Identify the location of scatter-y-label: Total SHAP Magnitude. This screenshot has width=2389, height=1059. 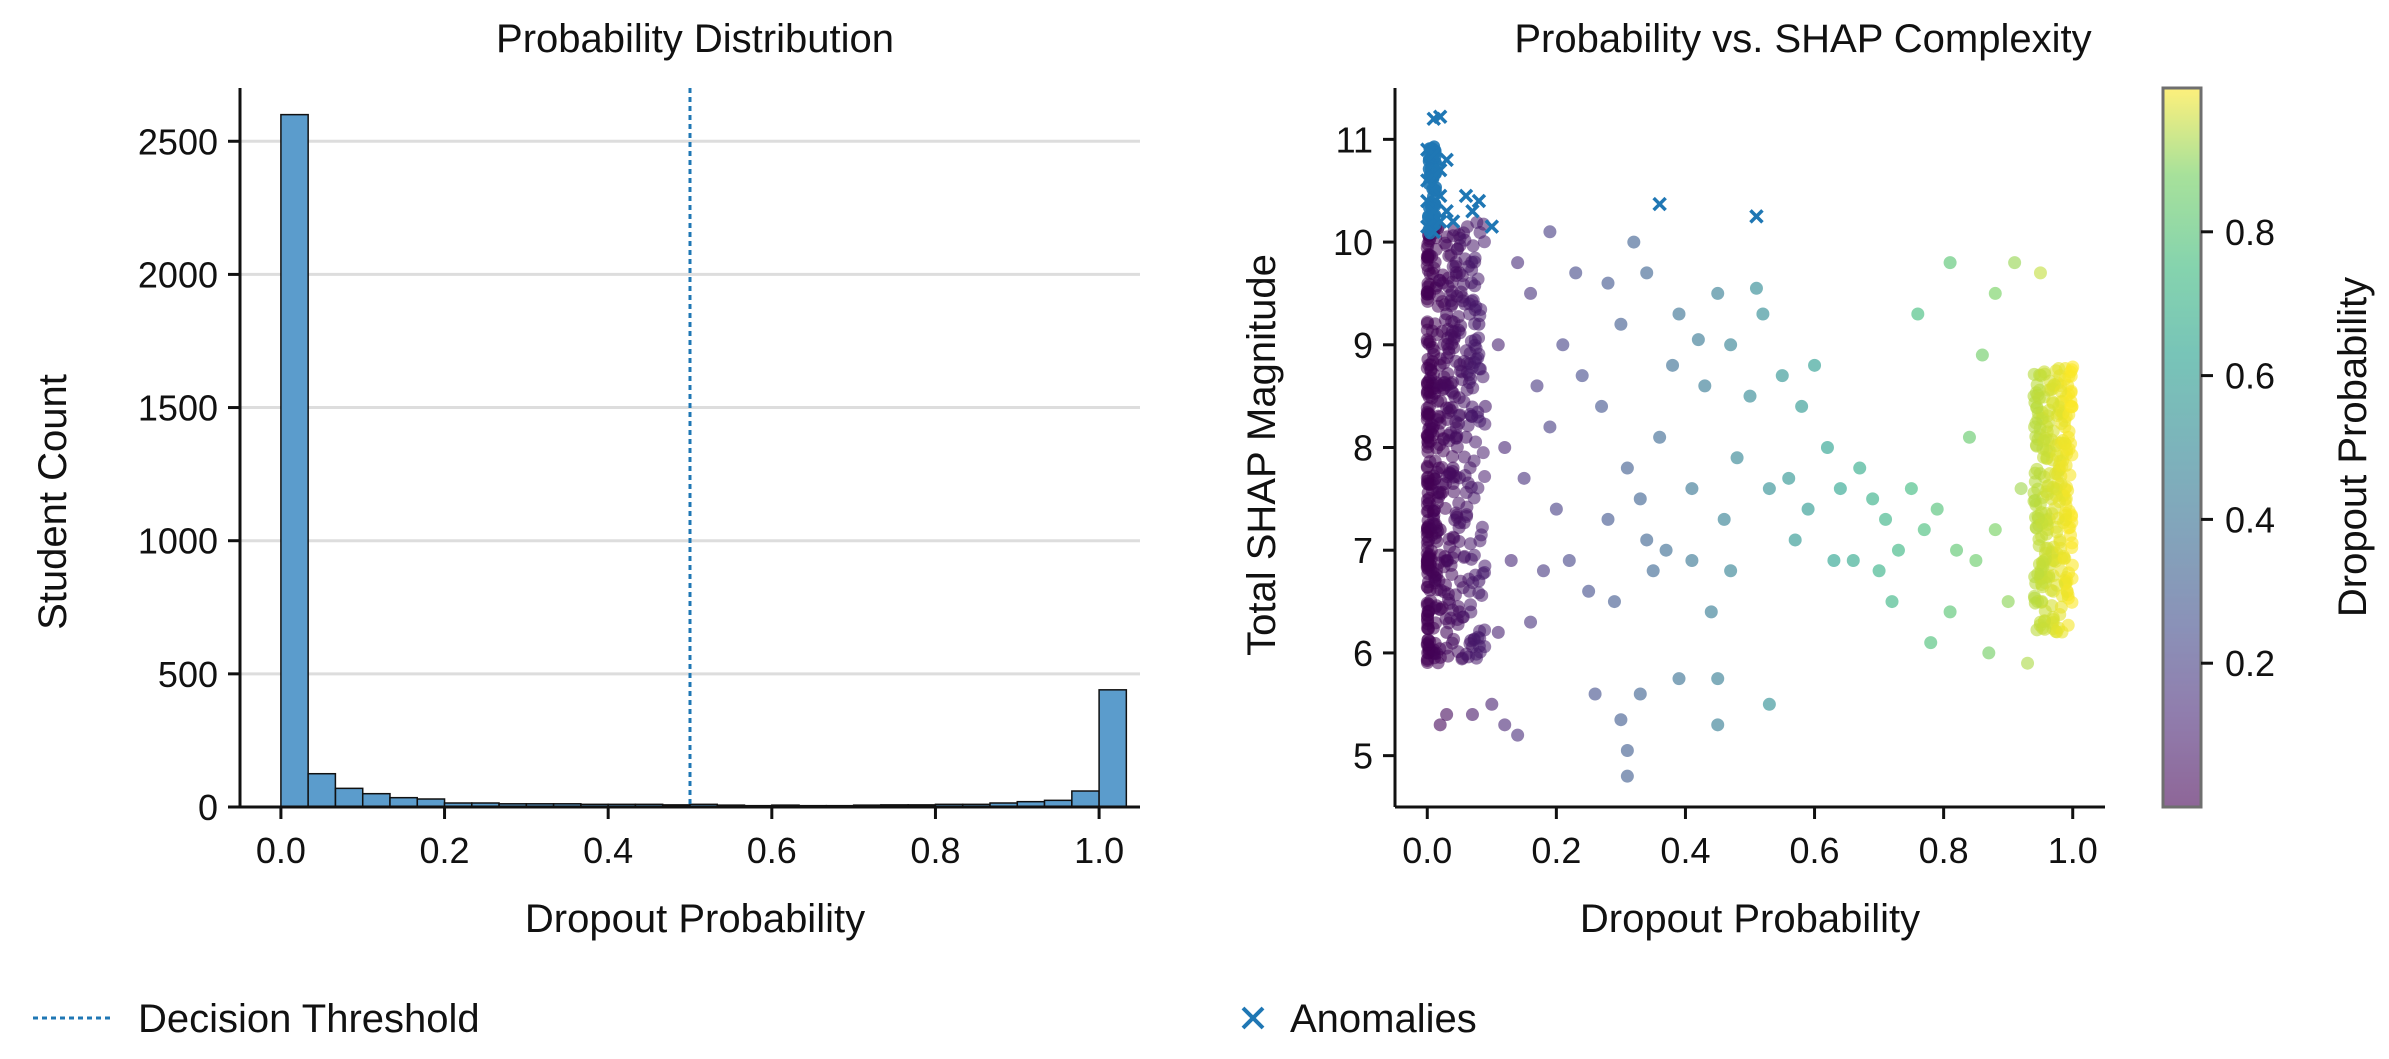
(1262, 455).